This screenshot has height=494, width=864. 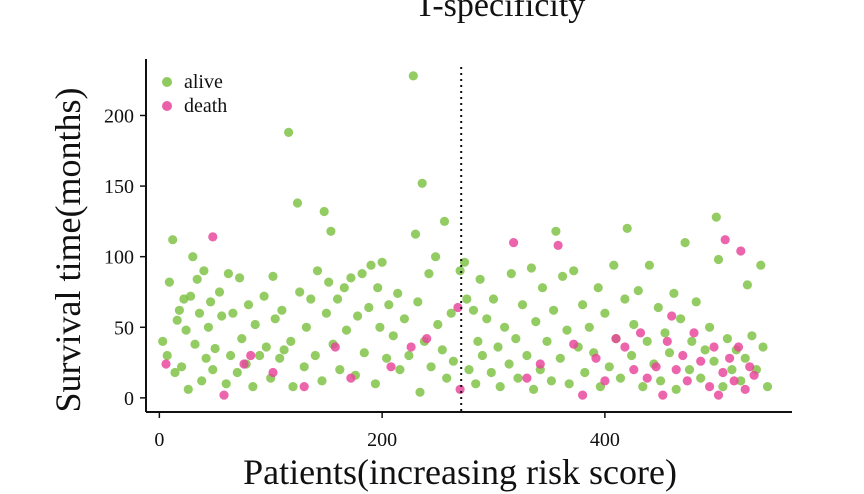 I want to click on legend-marker-death, so click(x=167, y=106).